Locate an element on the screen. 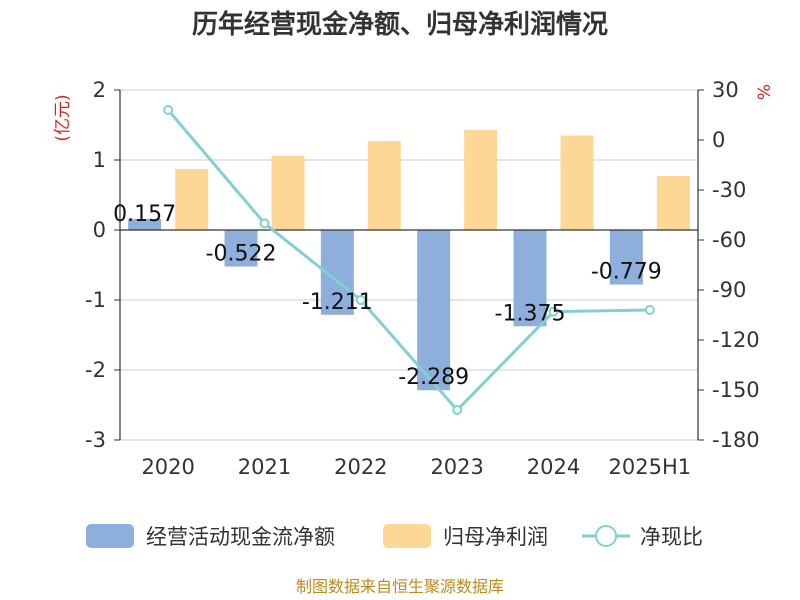 The height and width of the screenshot is (600, 800). x-tick-label: 2025H1 is located at coordinates (650, 467).